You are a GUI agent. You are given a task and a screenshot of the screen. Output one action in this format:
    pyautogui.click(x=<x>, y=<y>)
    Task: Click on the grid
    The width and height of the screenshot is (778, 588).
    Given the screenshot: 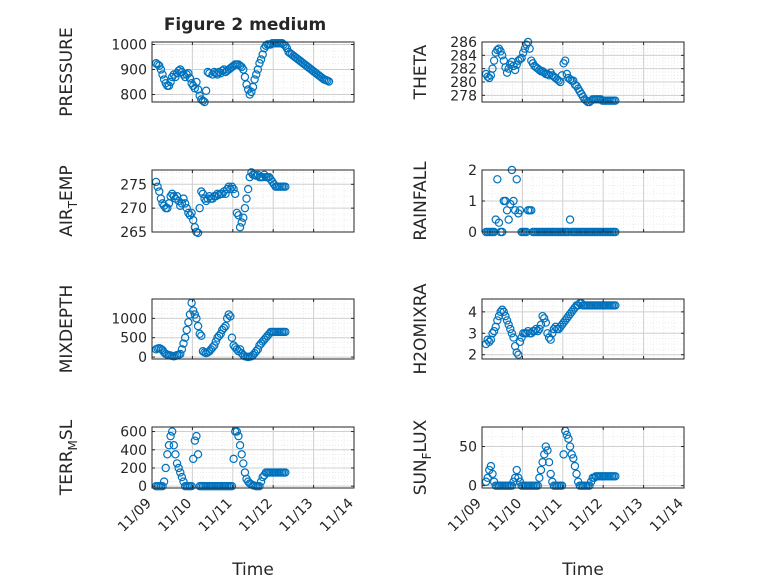 What is the action you would take?
    pyautogui.click(x=253, y=72)
    